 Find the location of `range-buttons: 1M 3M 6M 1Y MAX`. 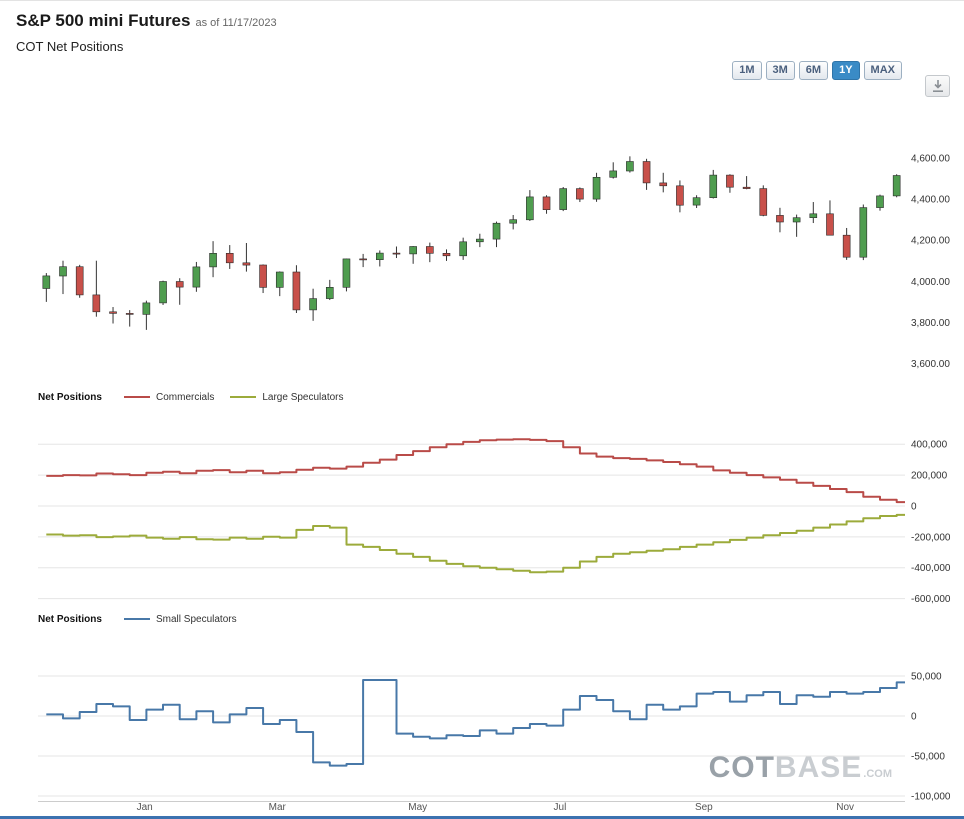

range-buttons: 1M 3M 6M 1Y MAX is located at coordinates (817, 70).